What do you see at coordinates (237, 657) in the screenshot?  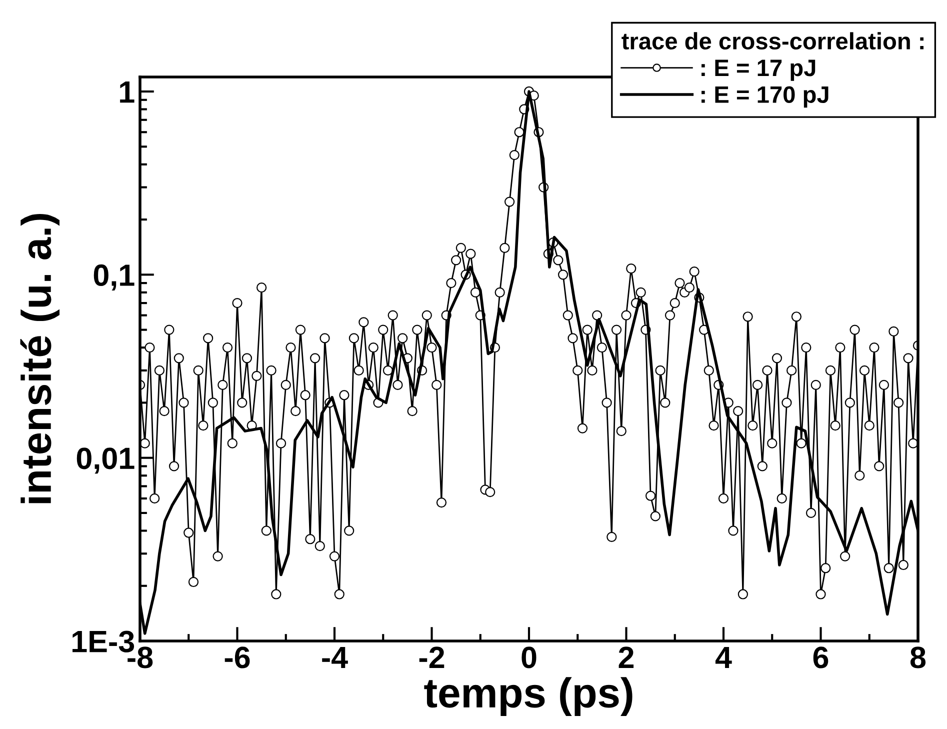 I see `x-tick-label: -6` at bounding box center [237, 657].